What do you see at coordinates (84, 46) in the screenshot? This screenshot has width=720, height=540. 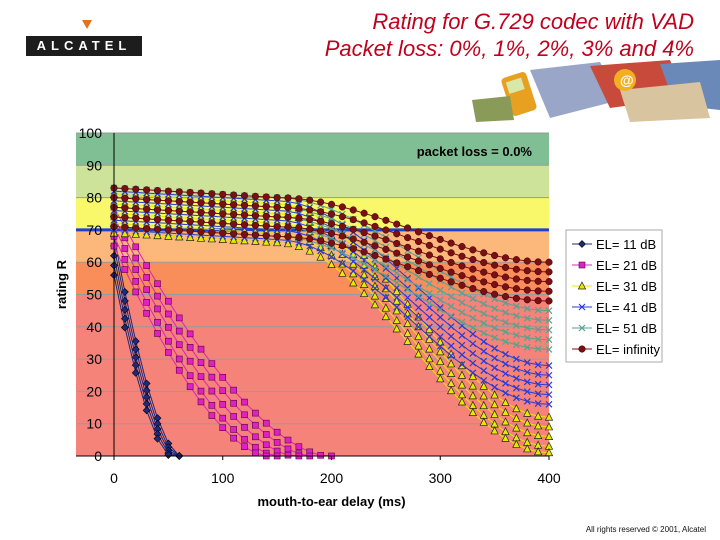 I see `logo-wordmark: ALCATEL` at bounding box center [84, 46].